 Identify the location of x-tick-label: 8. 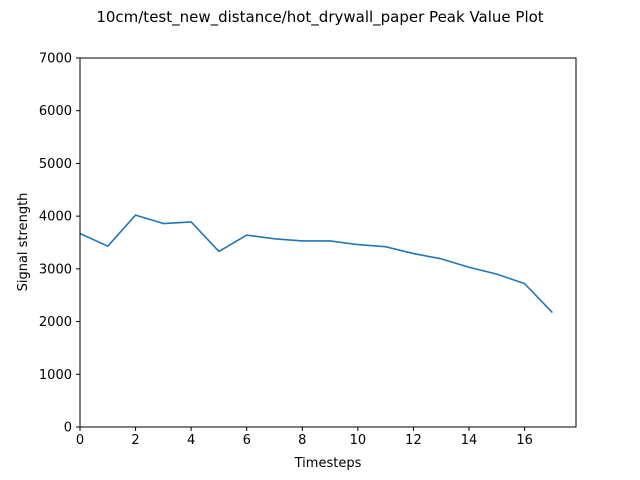
(302, 440).